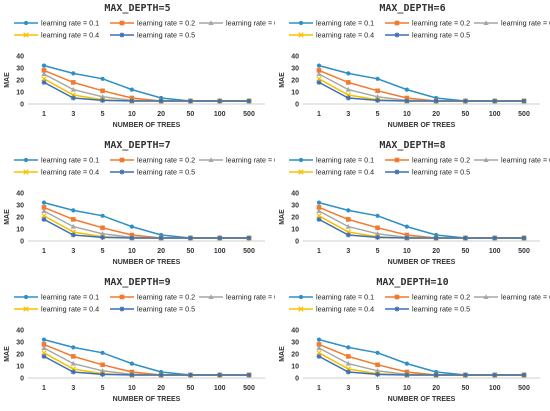 The width and height of the screenshot is (550, 411). I want to click on legend-item: learning rate = 0.3, so click(512, 160).